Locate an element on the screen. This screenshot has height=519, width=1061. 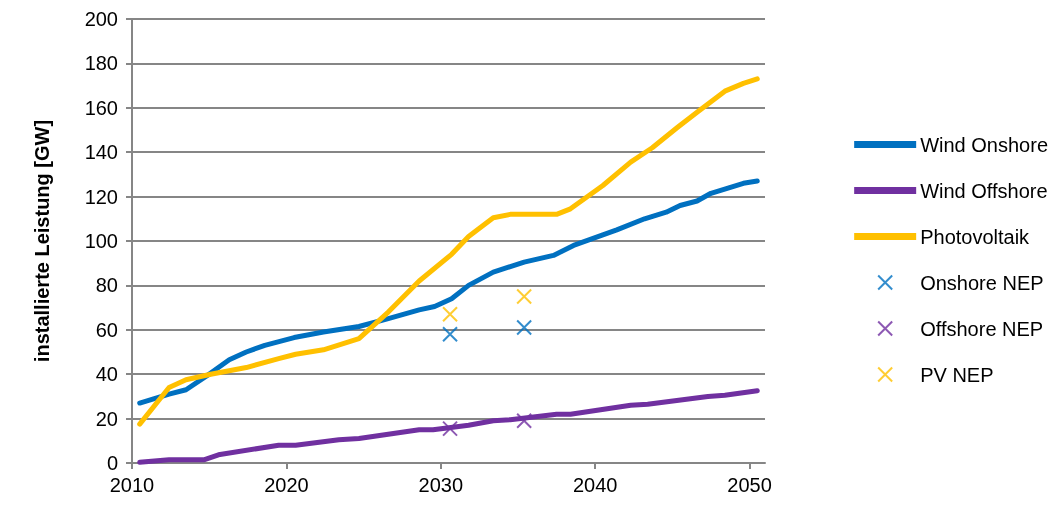
legend-label: Photovoltaik is located at coordinates (975, 236).